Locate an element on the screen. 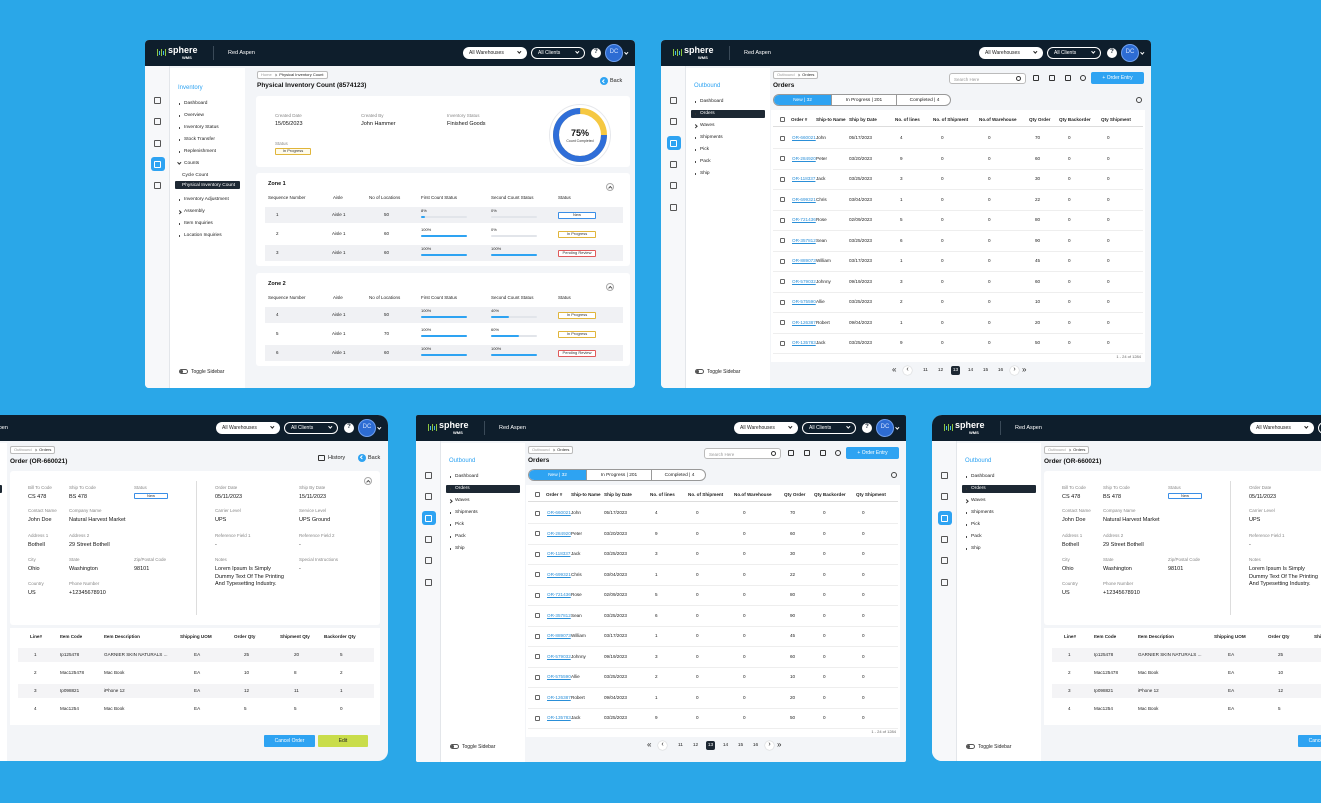 The height and width of the screenshot is (803, 1321). sidebar-item: Ship is located at coordinates (705, 173).